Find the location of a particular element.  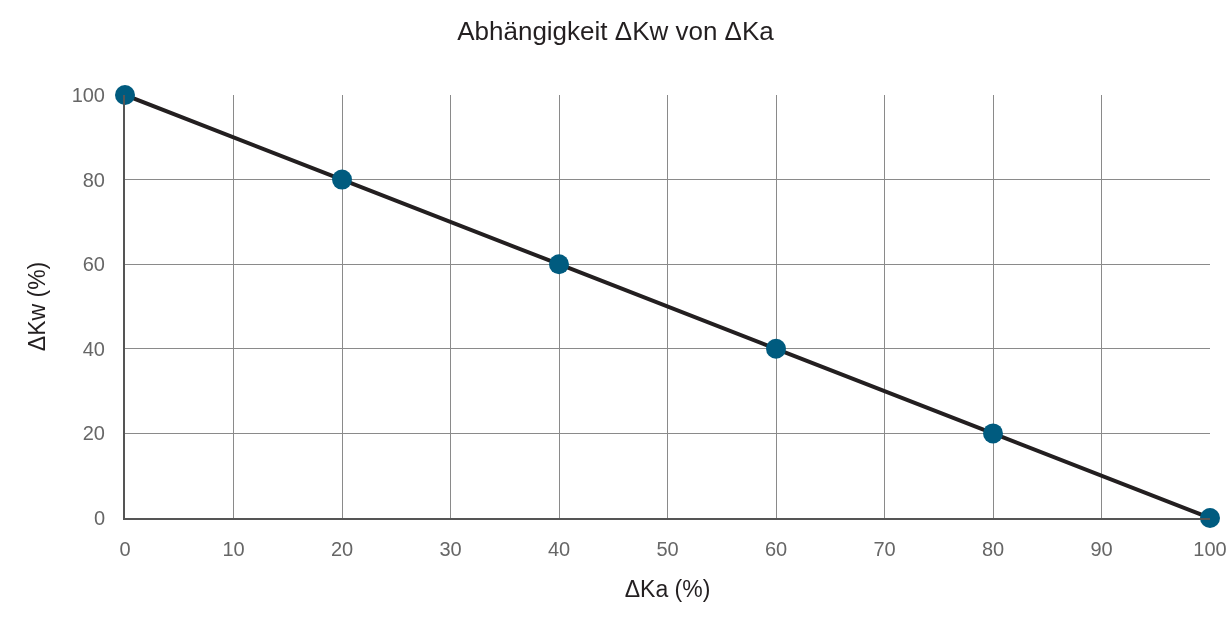

x-tick-label: 10 is located at coordinates (233, 549).